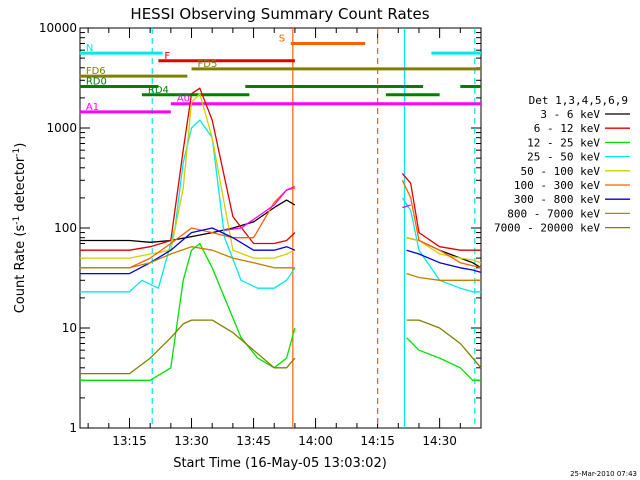 This screenshot has height=480, width=640. Describe the element at coordinates (547, 228) in the screenshot. I see `legend-label: 7000 - 20000 keV` at that location.